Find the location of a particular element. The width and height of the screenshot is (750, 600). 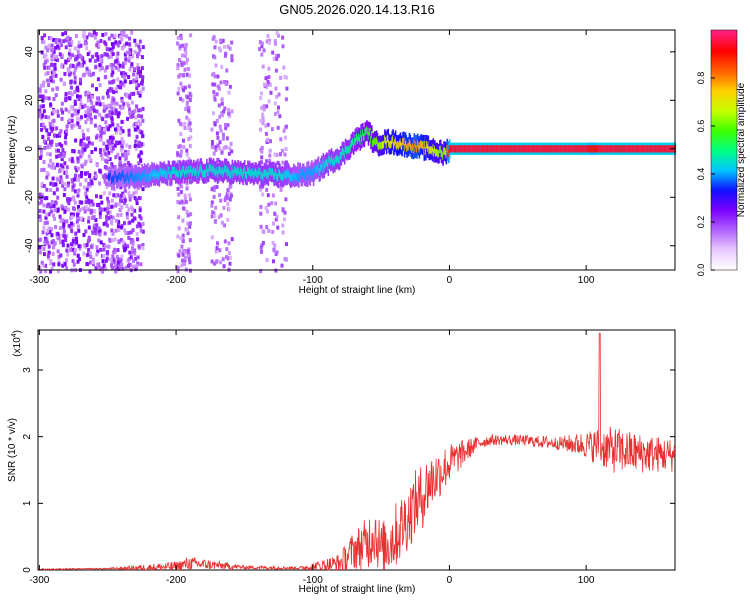

colorbar-ticks: 0.00.20.40.60.8 is located at coordinates (705, 174).